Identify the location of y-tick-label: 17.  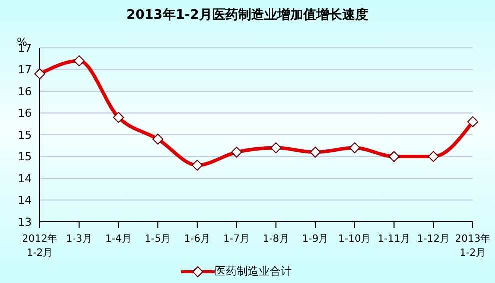
(25, 70).